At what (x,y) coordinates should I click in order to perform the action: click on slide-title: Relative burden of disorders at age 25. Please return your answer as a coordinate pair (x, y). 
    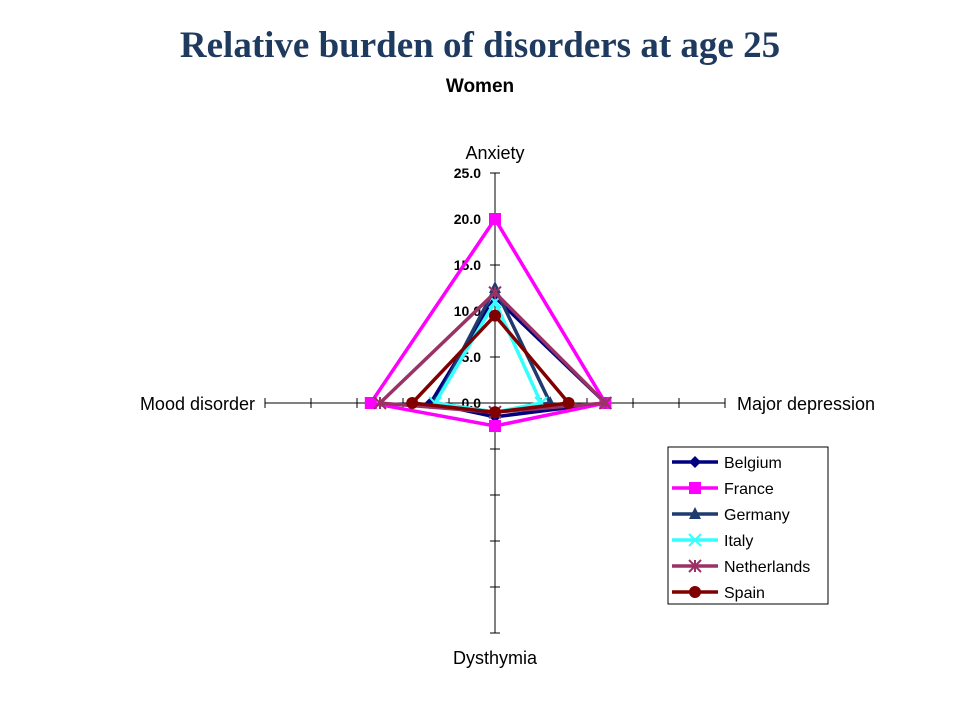
    Looking at the image, I should click on (480, 45).